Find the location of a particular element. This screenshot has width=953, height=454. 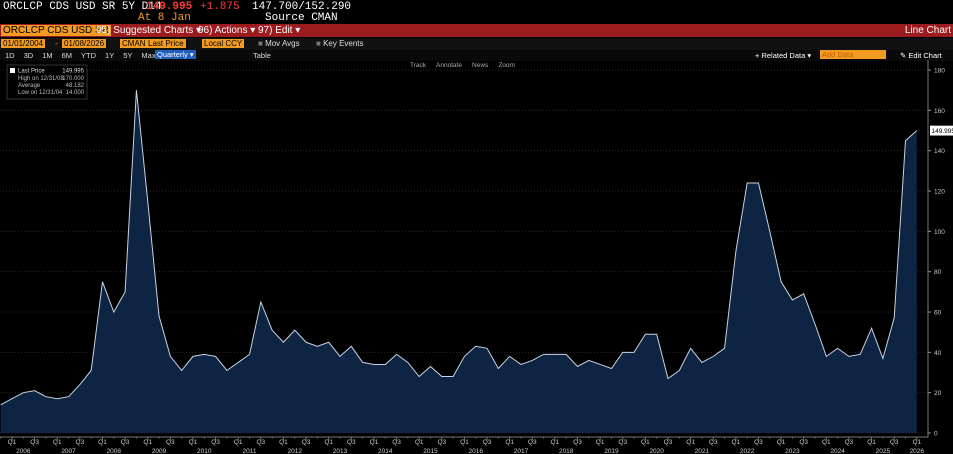

year-label: 2022 is located at coordinates (747, 451).